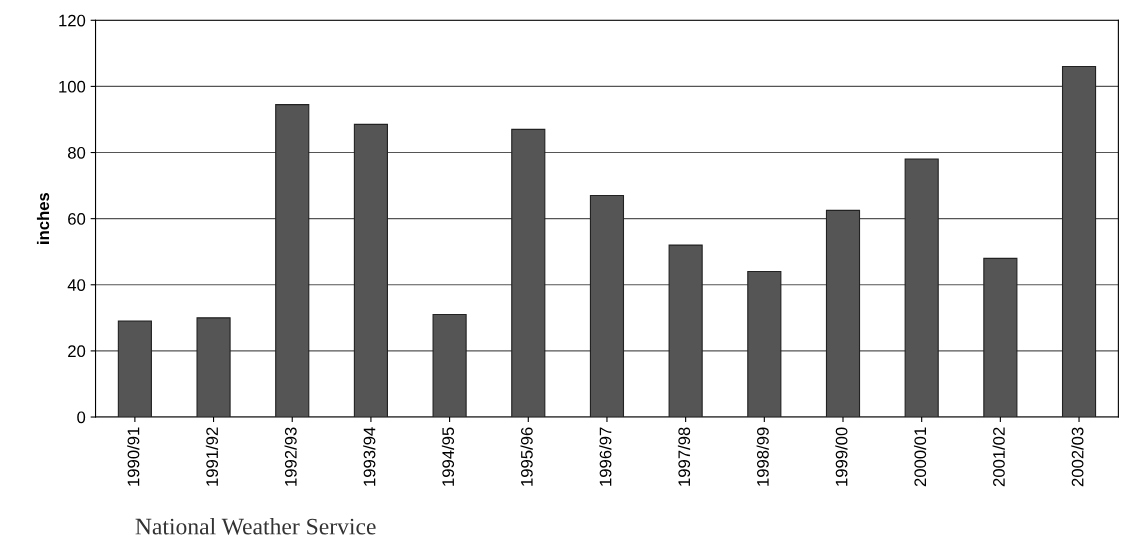 The width and height of the screenshot is (1124, 548). I want to click on x-tick-label: 1999/00, so click(841, 456).